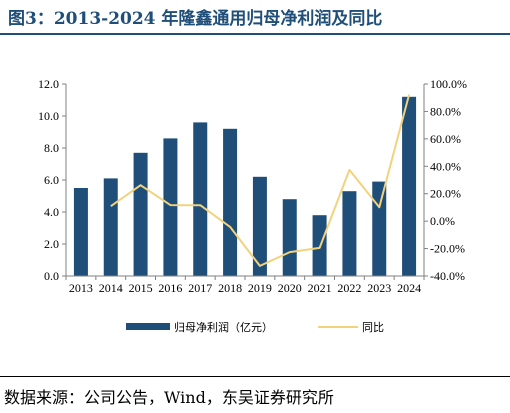 The height and width of the screenshot is (413, 510). What do you see at coordinates (48, 84) in the screenshot?
I see `left-tick-label: 12.0` at bounding box center [48, 84].